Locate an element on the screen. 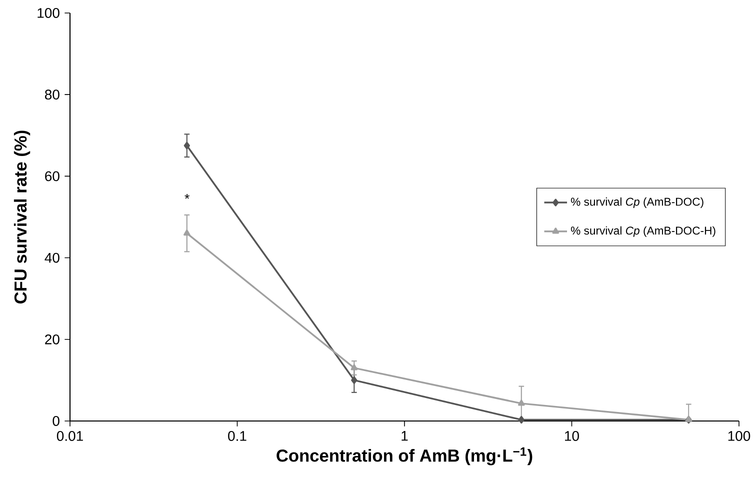  y-tick-label: 100 is located at coordinates (49, 13).